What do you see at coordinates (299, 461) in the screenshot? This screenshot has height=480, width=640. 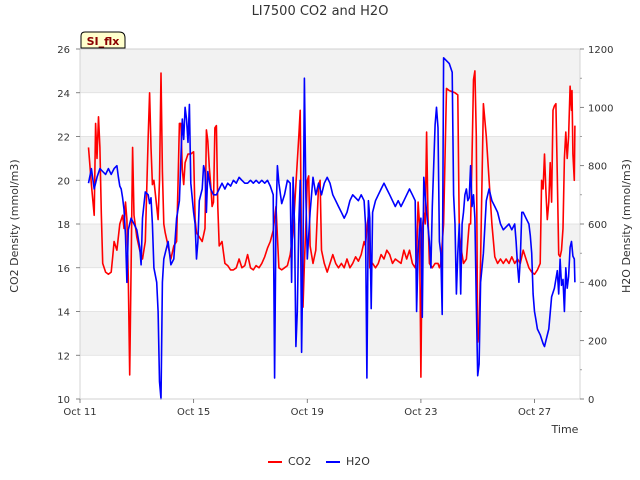 I see `legend-co2-label: CO2` at bounding box center [299, 461].